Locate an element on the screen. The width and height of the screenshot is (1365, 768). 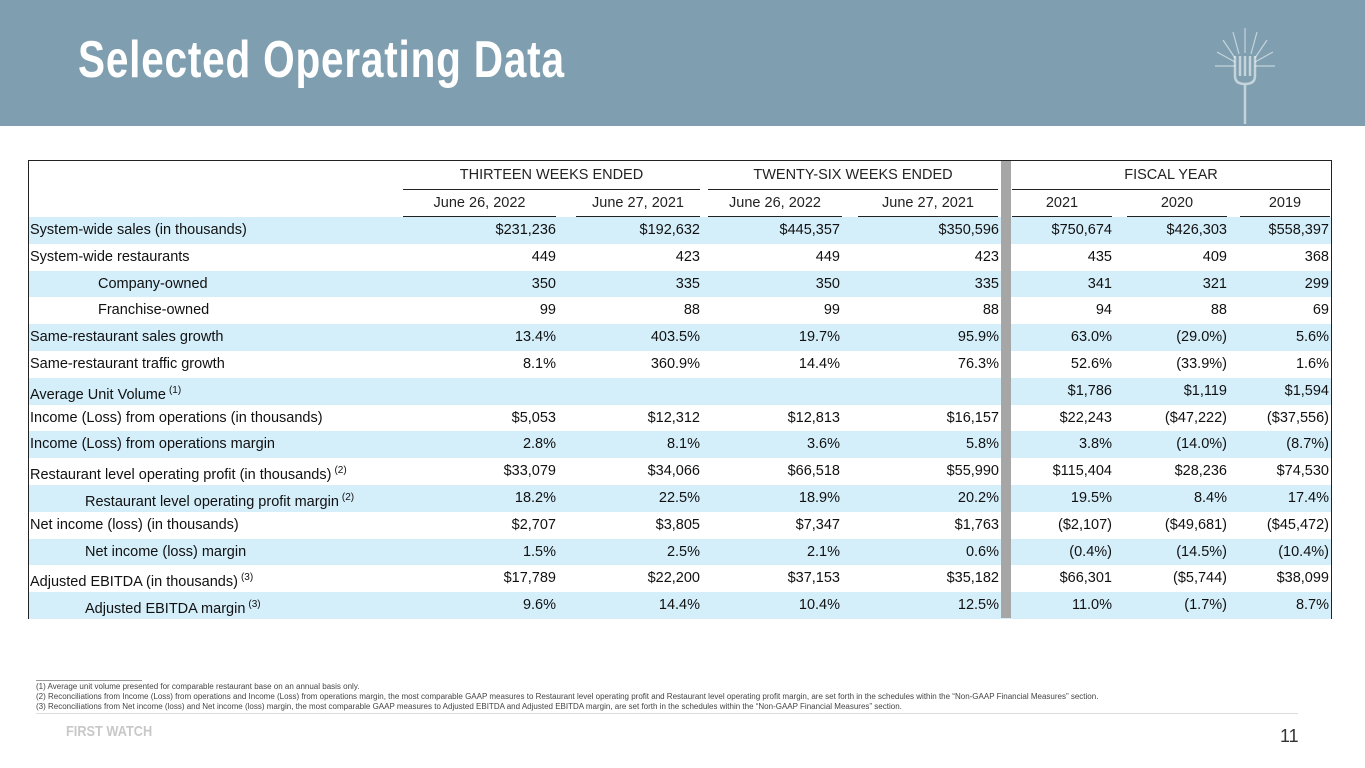
cell: $192,632 is located at coordinates (669, 230).